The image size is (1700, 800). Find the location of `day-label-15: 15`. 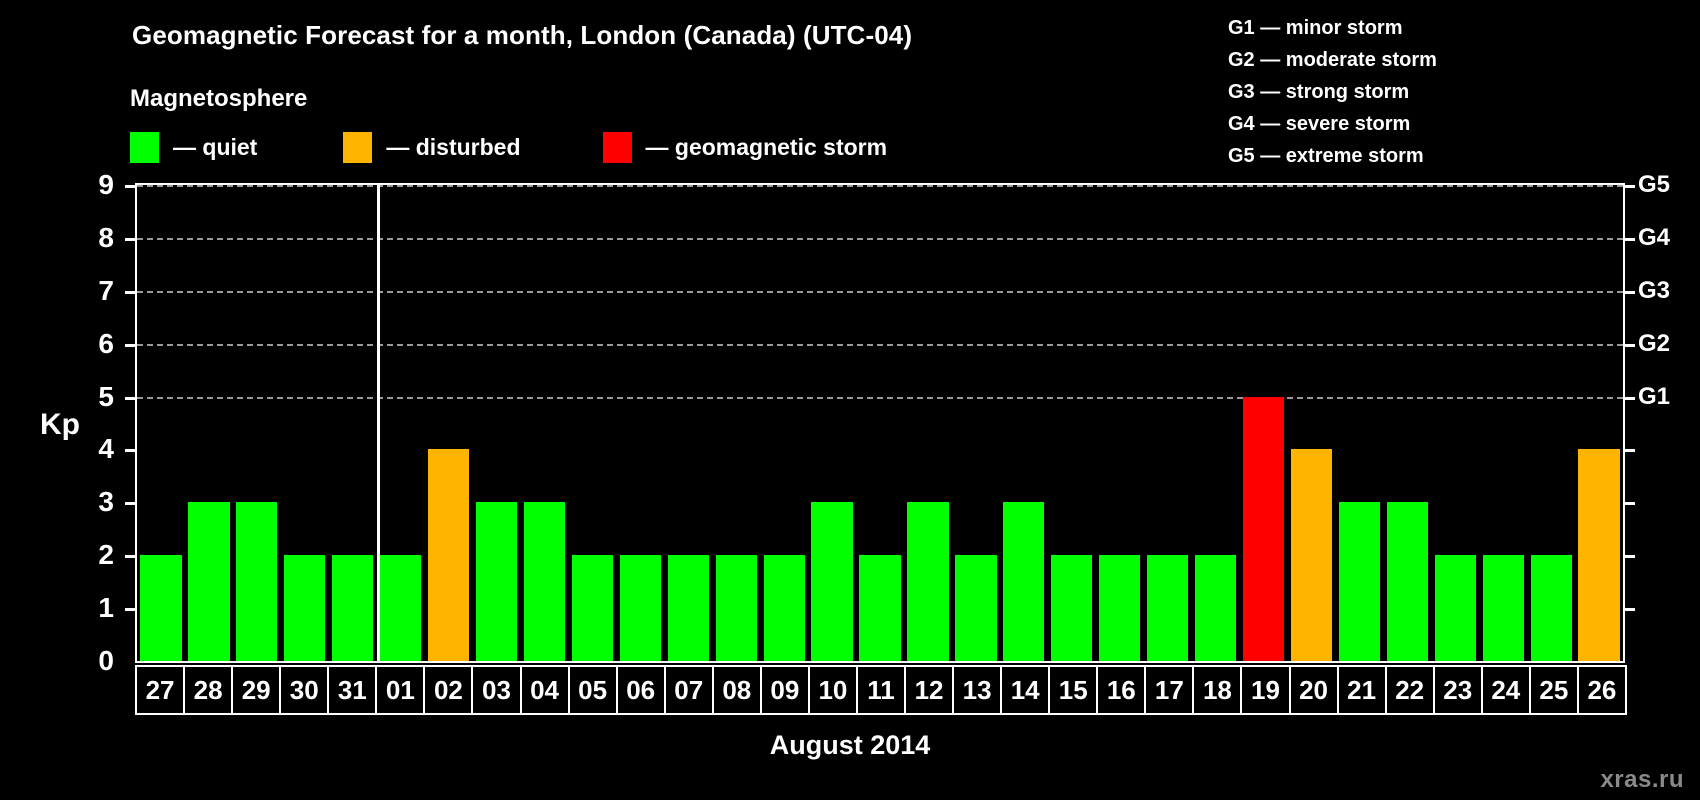

day-label-15: 15 is located at coordinates (1073, 690).